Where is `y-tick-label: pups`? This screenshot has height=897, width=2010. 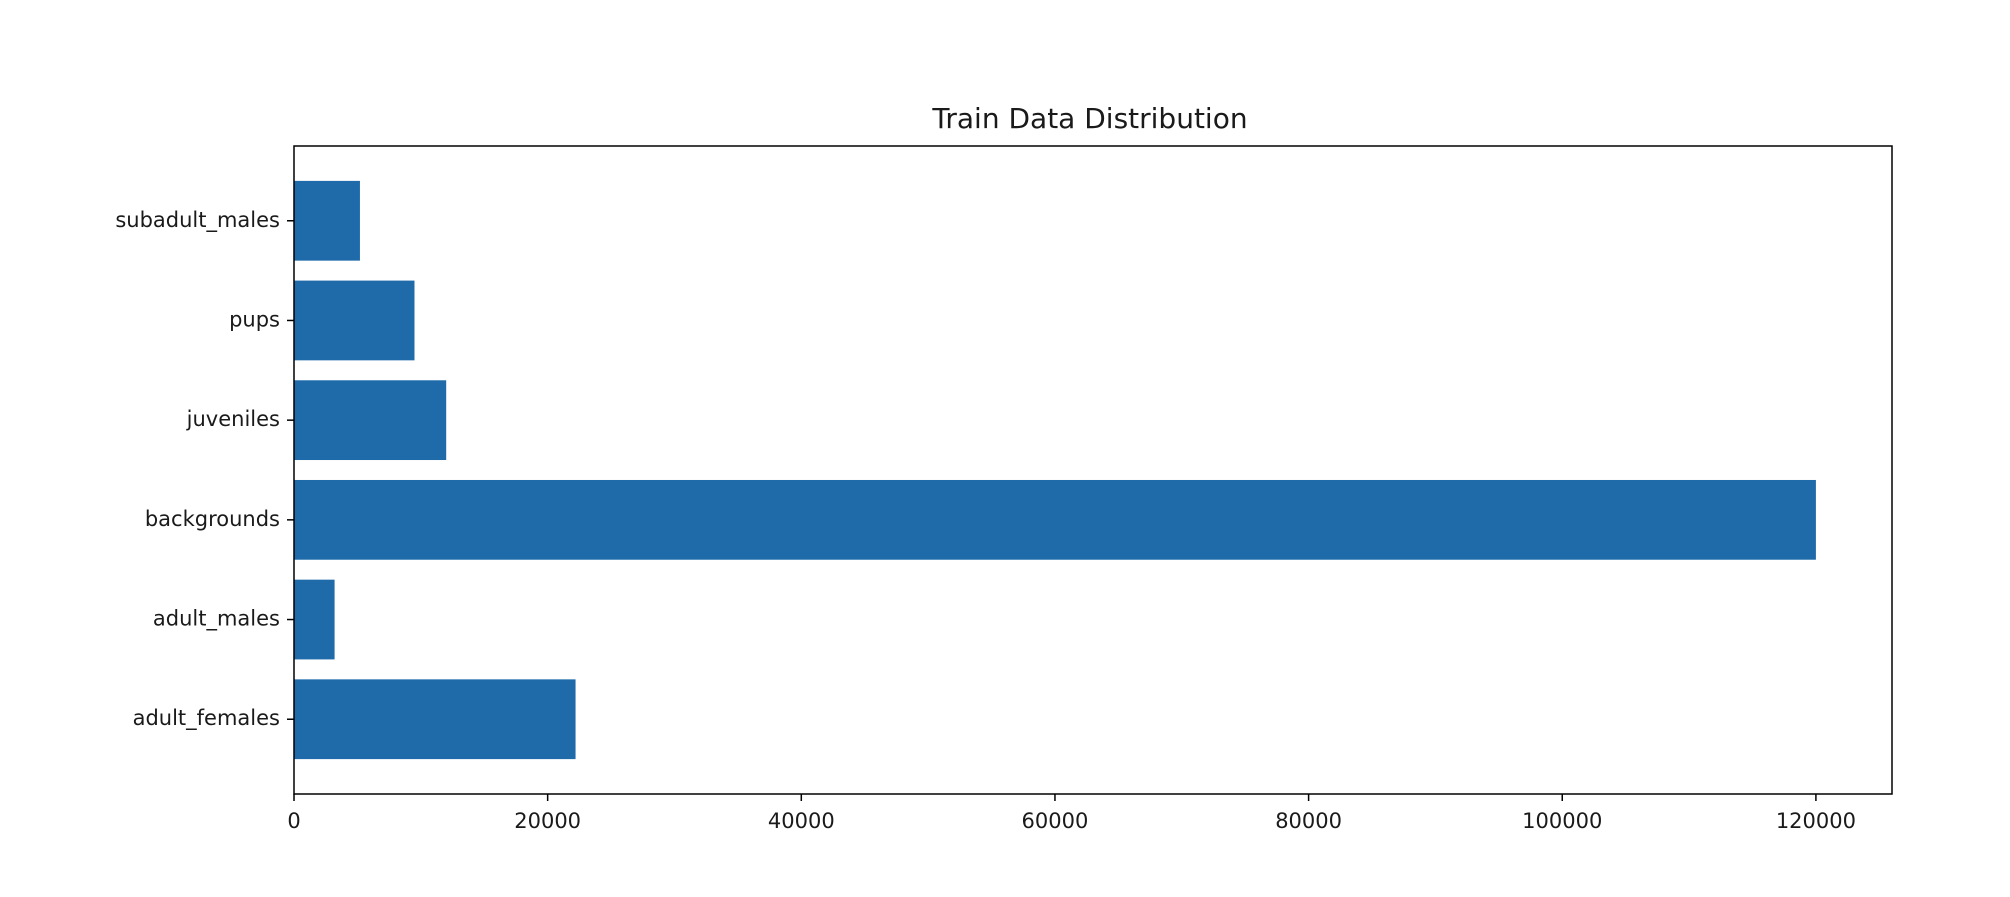
y-tick-label: pups is located at coordinates (254, 319).